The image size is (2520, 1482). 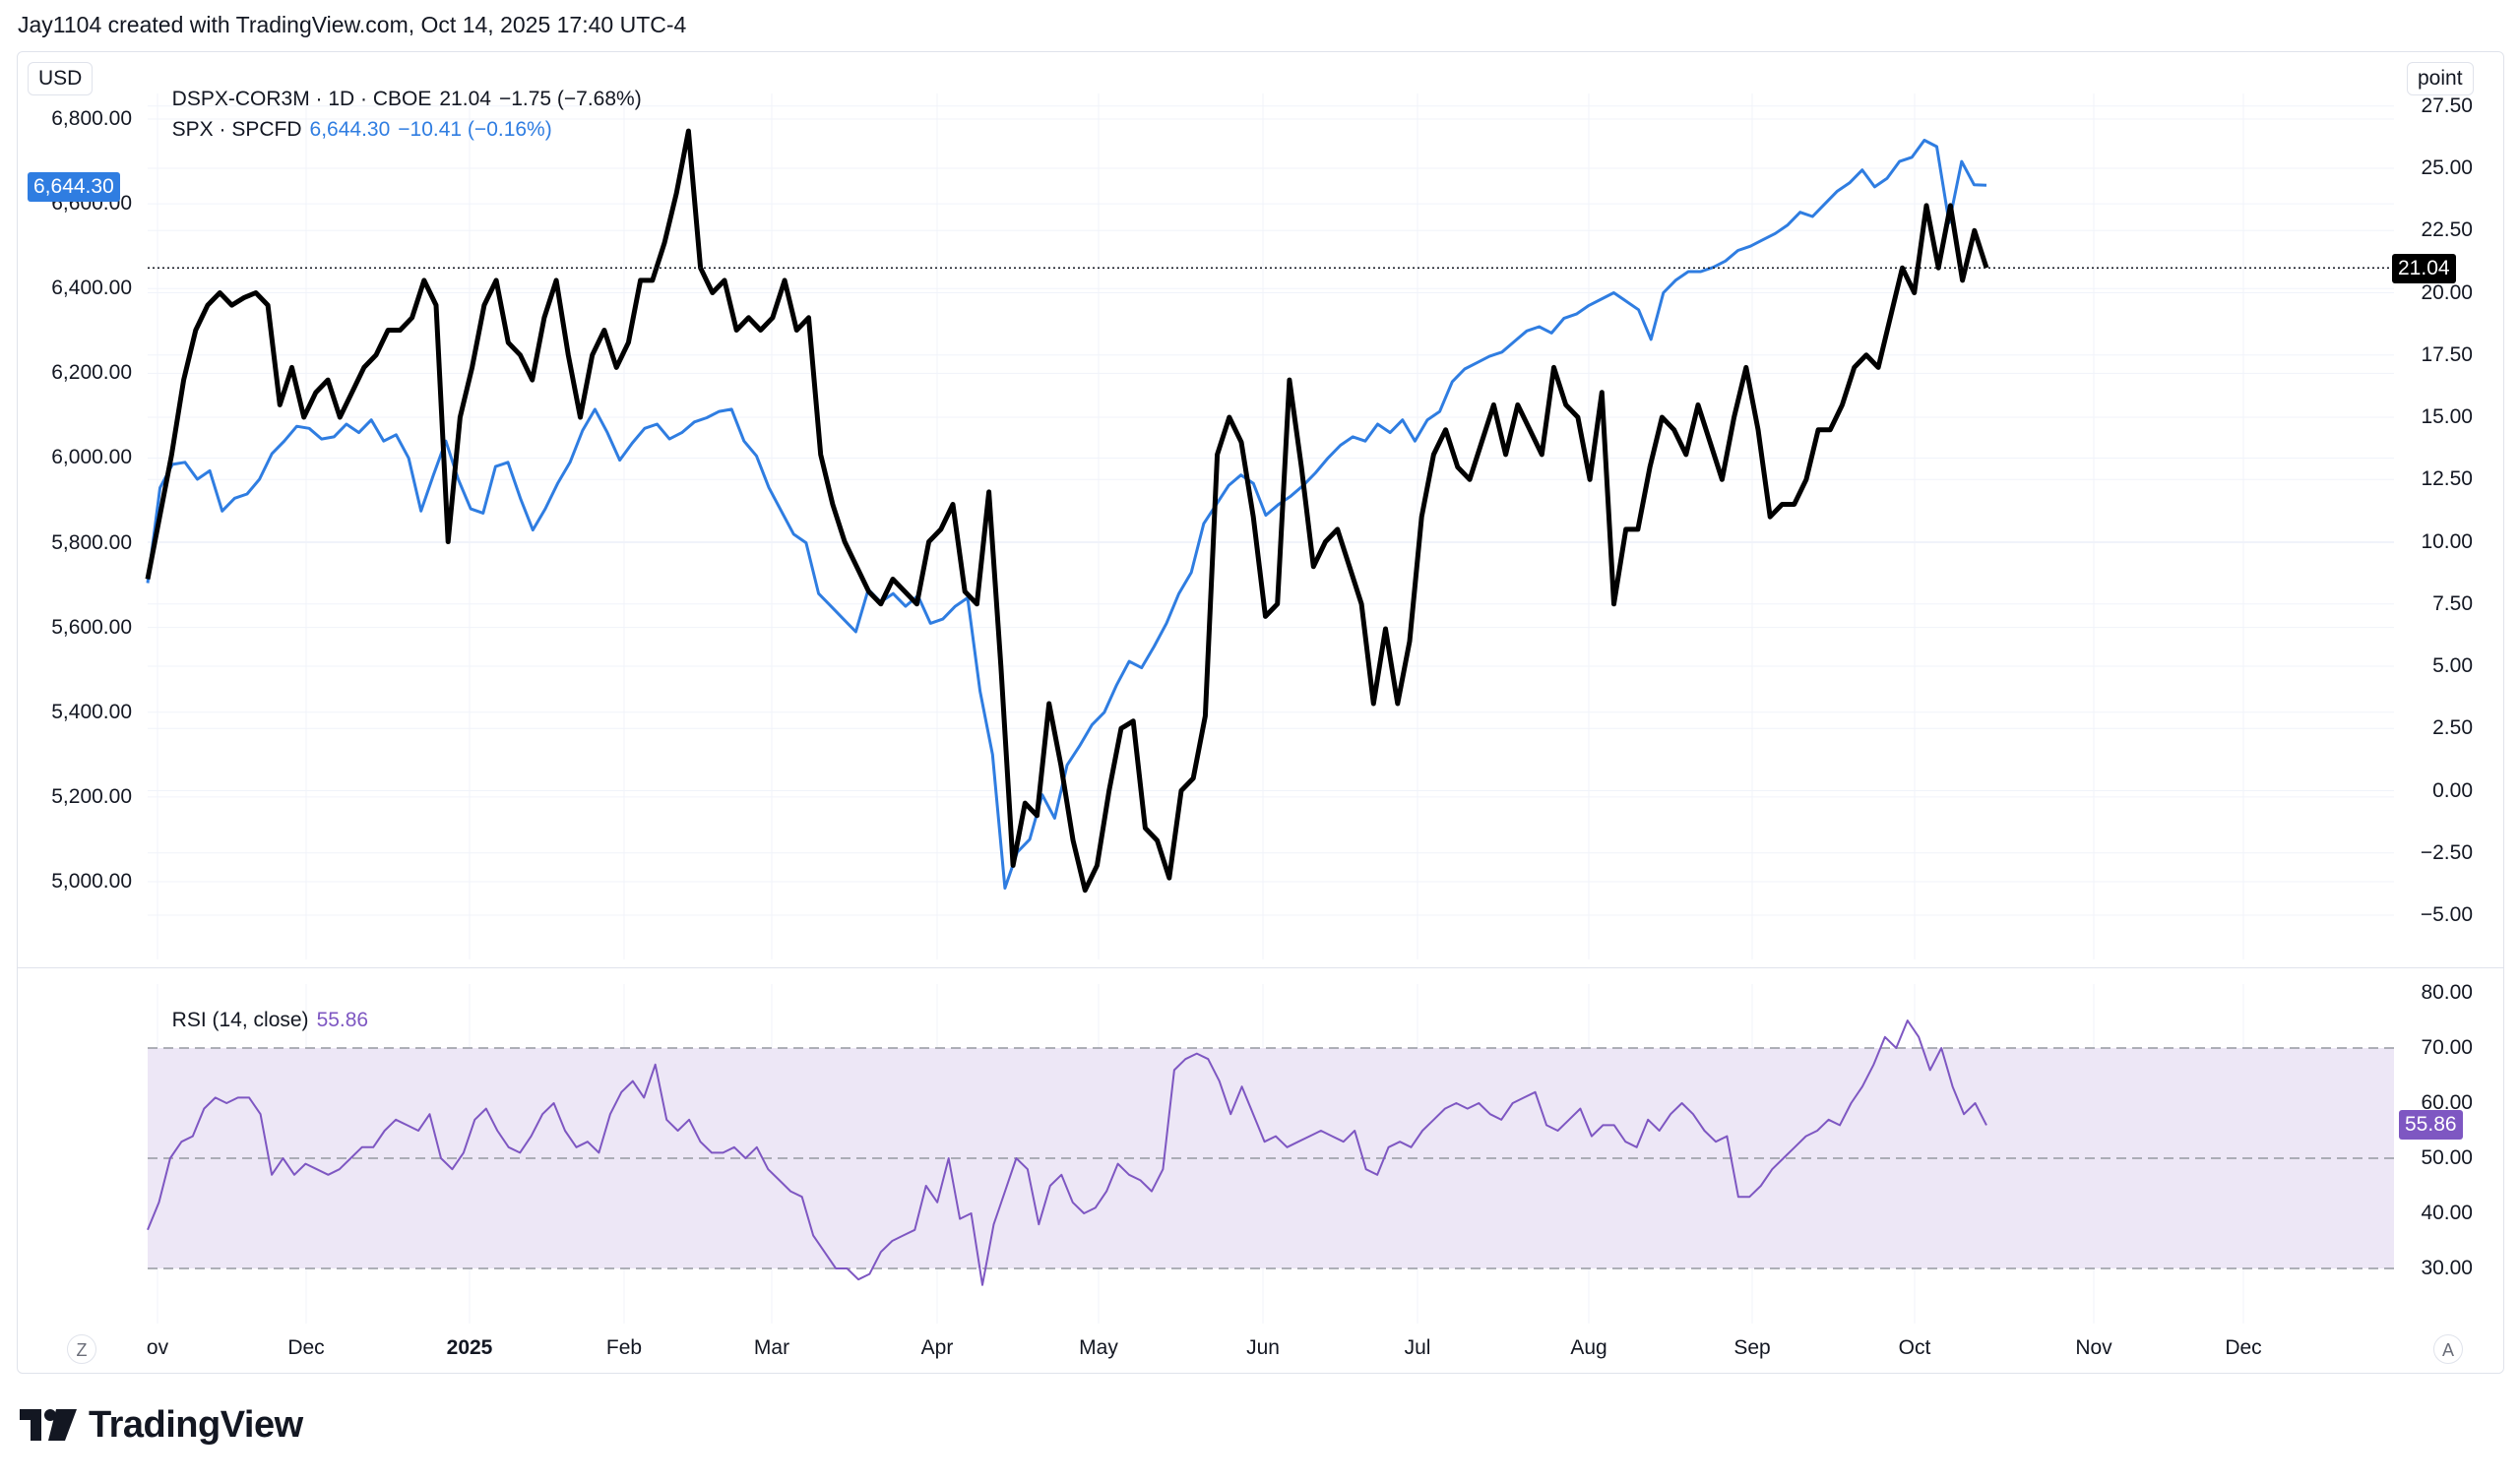 What do you see at coordinates (469, 1347) in the screenshot?
I see `x-axis-tick: 2025` at bounding box center [469, 1347].